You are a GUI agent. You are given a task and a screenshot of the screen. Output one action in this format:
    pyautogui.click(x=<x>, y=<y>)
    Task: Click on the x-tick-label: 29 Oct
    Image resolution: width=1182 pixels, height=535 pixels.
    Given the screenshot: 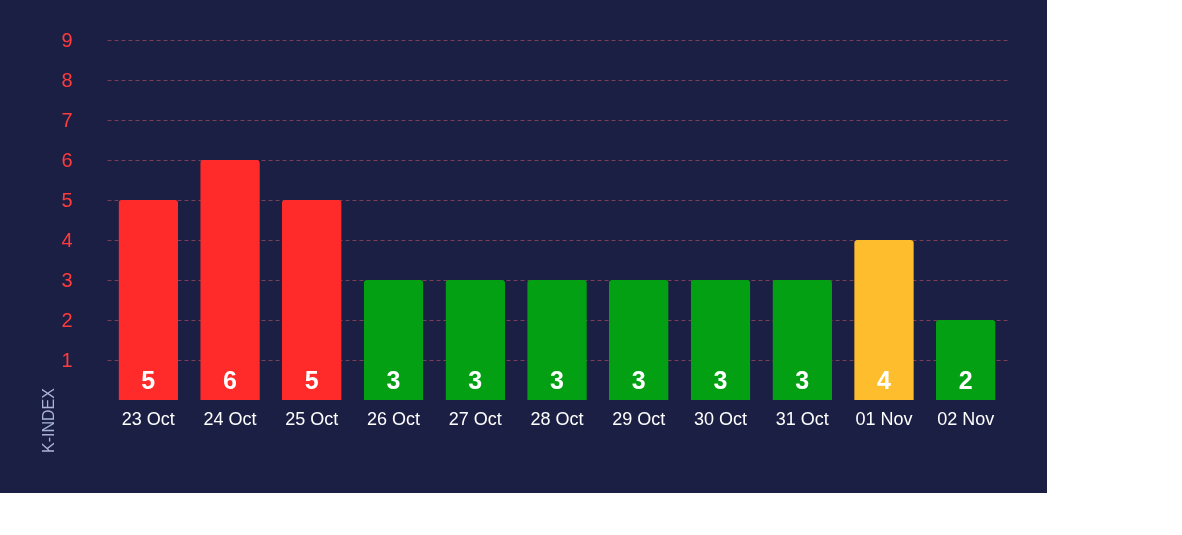 What is the action you would take?
    pyautogui.click(x=639, y=418)
    